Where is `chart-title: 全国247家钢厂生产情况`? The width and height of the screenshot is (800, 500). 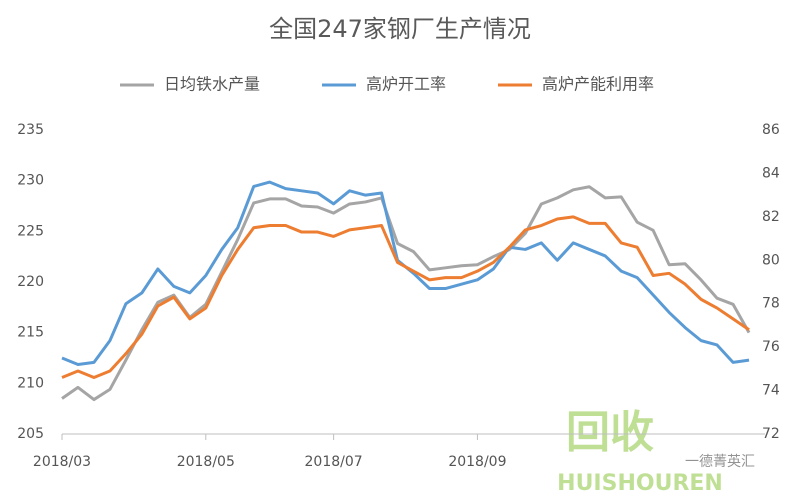
chart-title: 全国247家钢厂生产情况 is located at coordinates (400, 29).